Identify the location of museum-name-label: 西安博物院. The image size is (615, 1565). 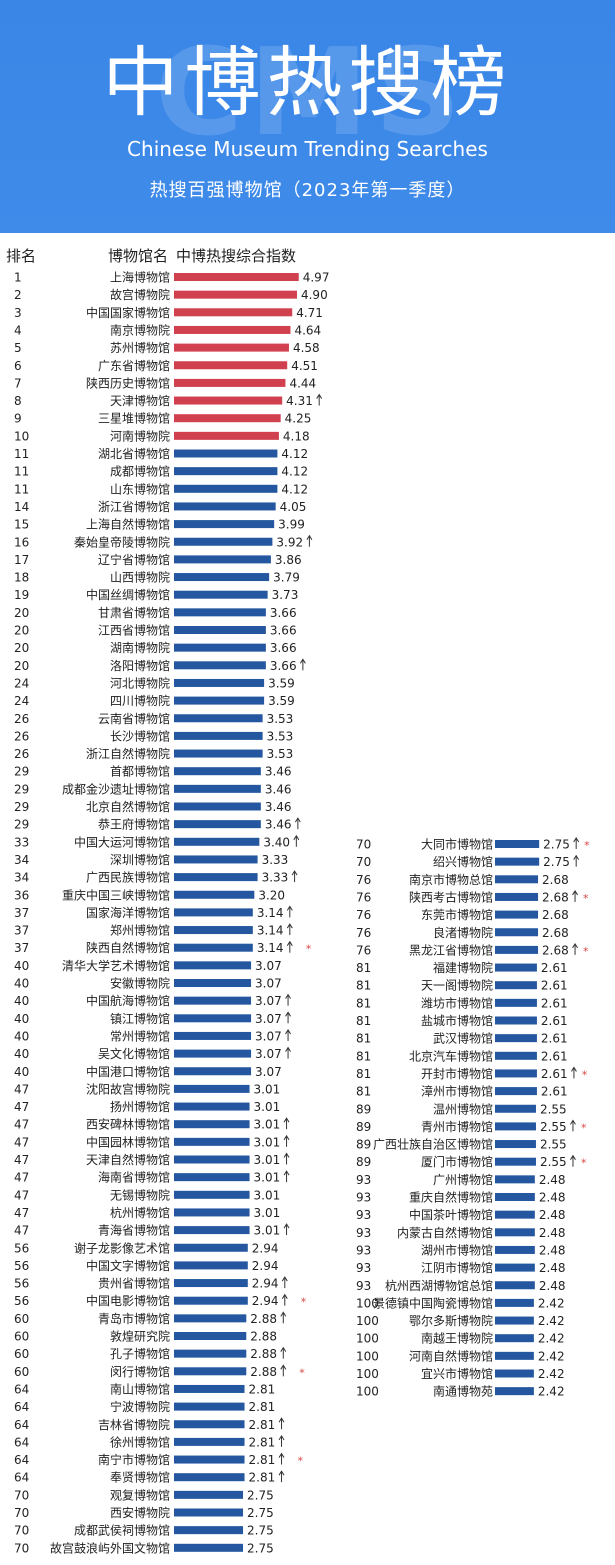
(140, 1512).